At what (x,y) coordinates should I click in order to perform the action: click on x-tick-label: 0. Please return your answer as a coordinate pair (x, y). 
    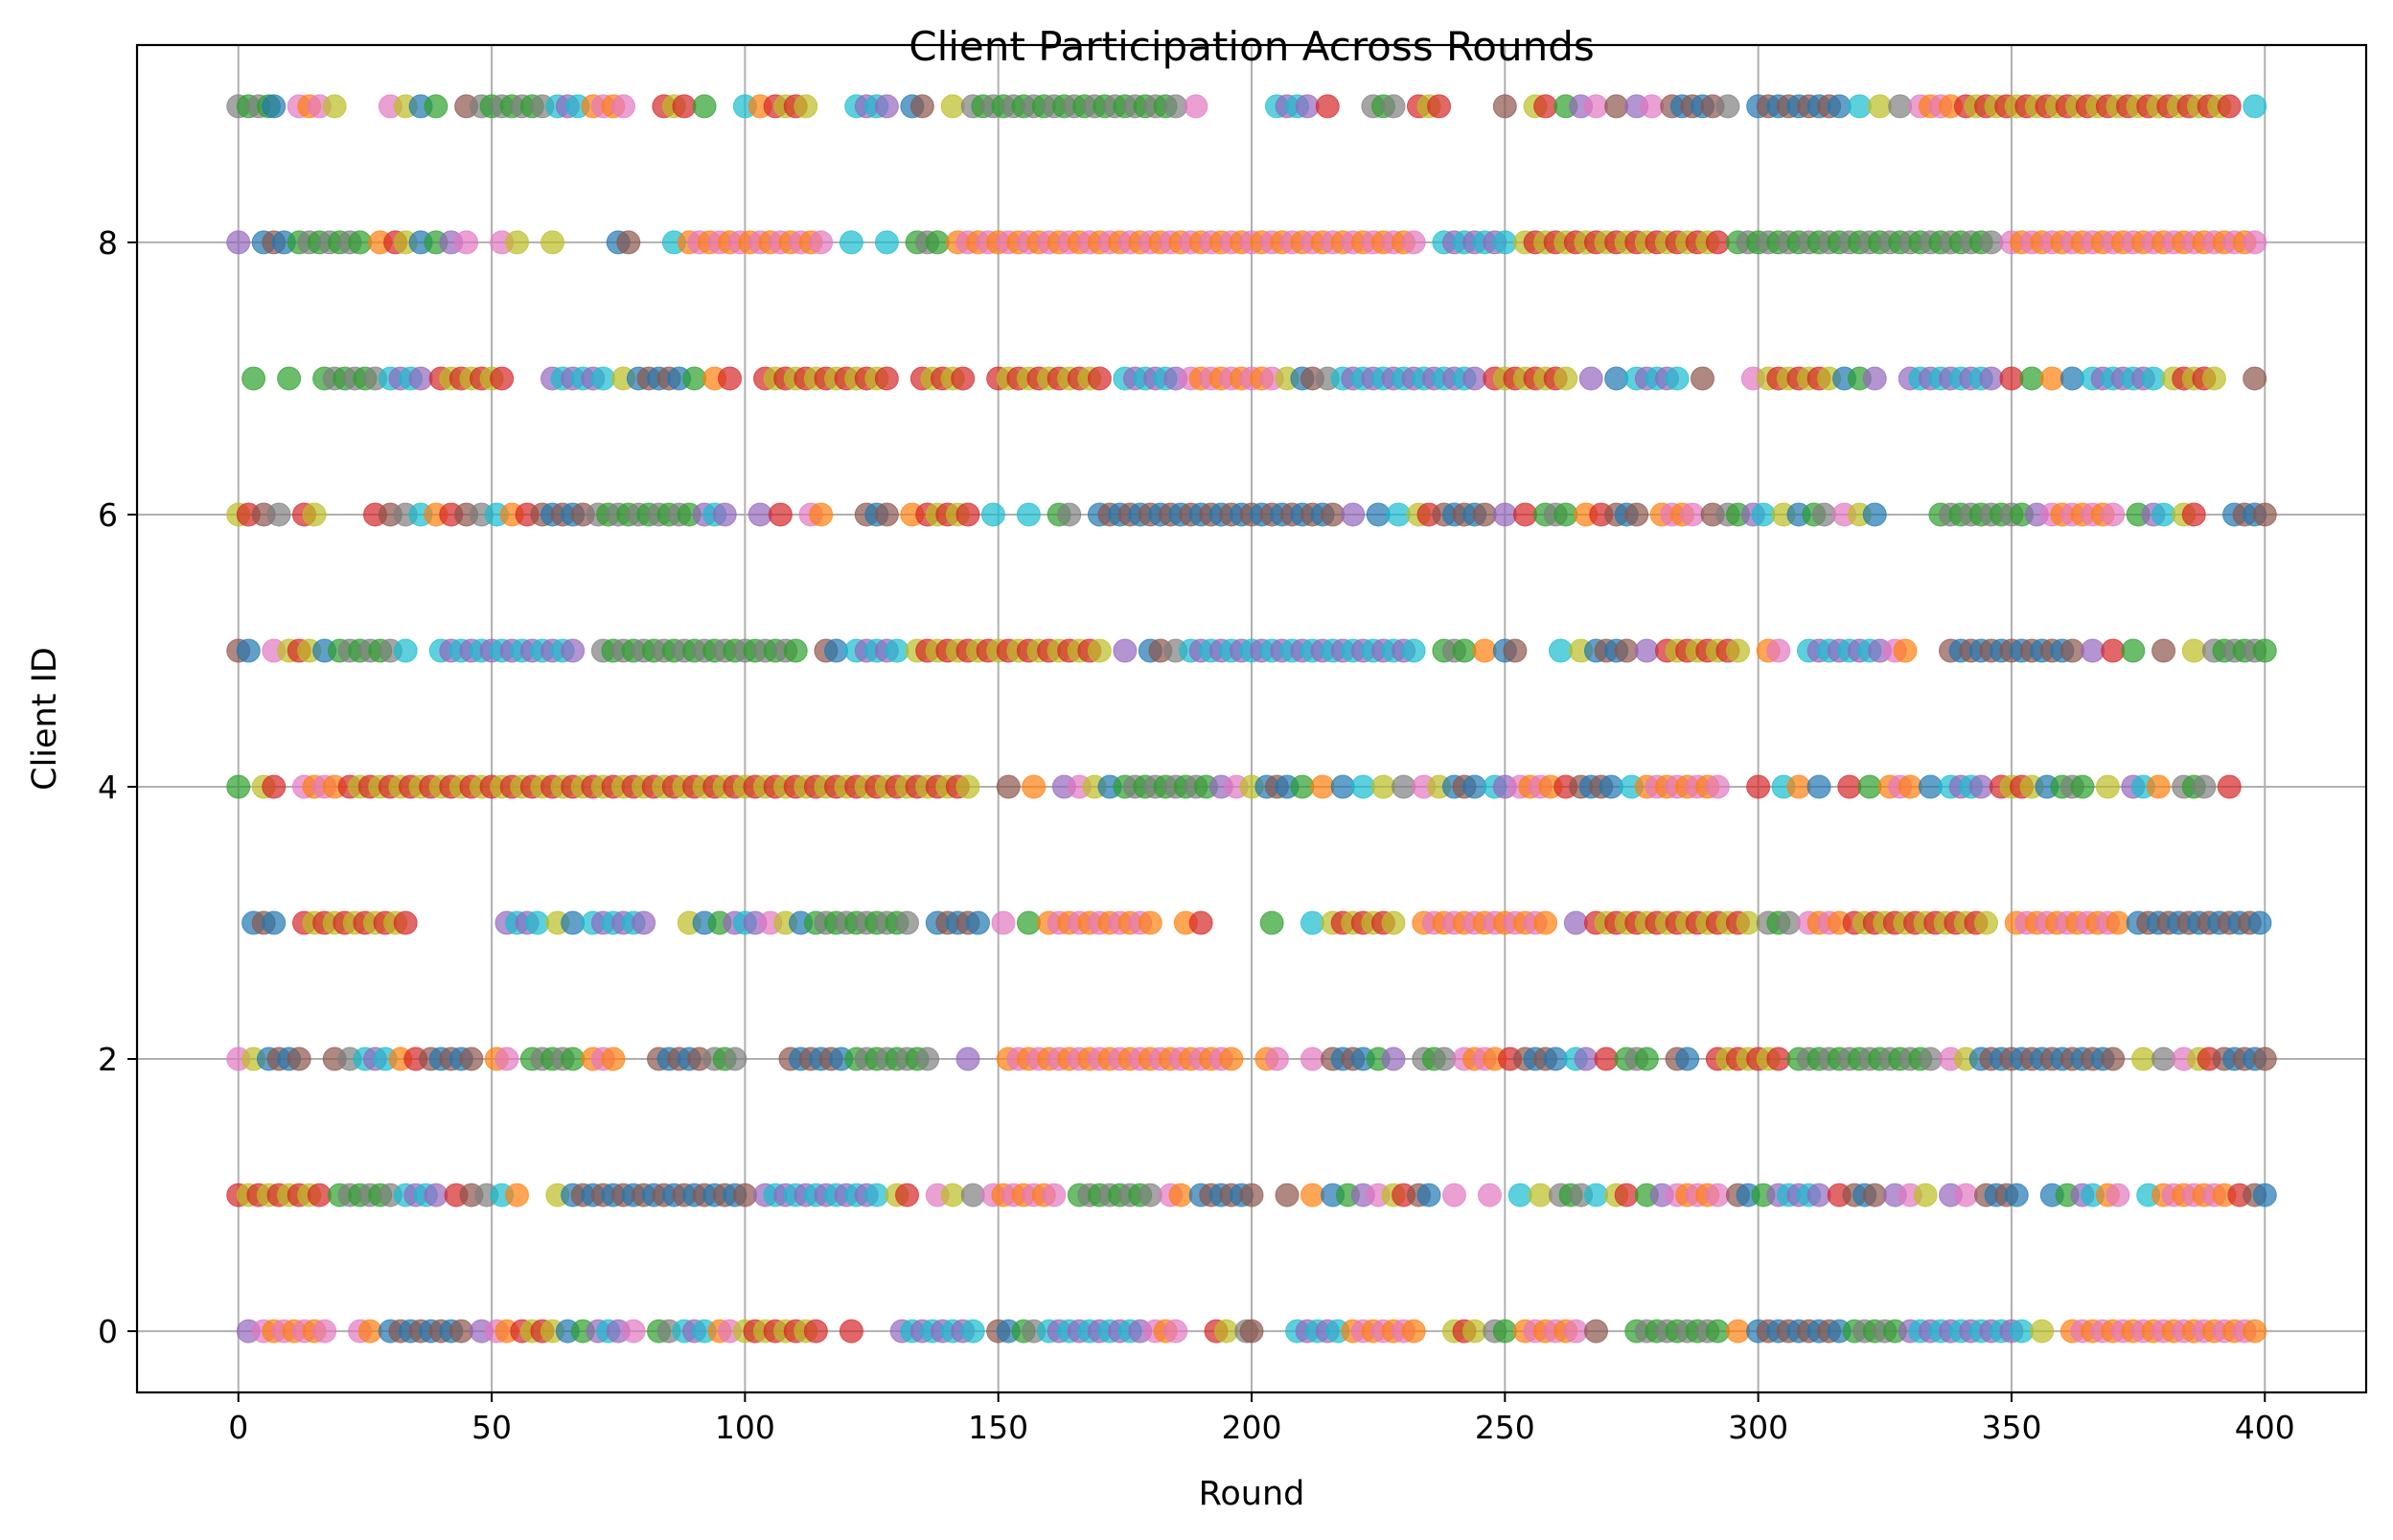
    Looking at the image, I should click on (238, 1427).